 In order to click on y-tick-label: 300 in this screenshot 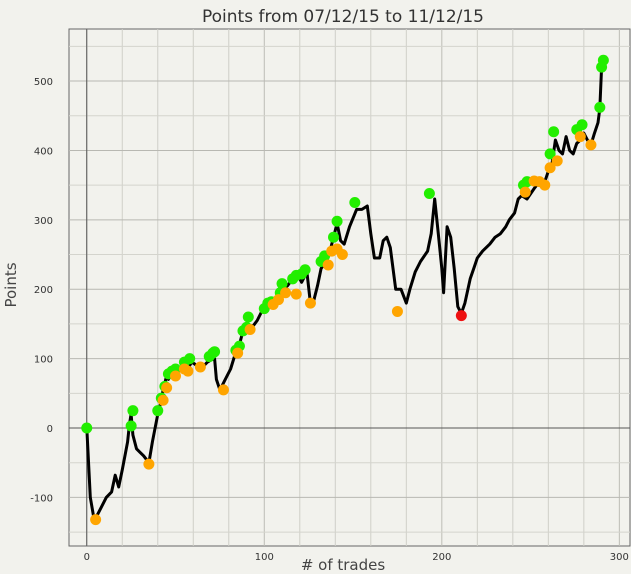, I will do `click(43, 221)`.